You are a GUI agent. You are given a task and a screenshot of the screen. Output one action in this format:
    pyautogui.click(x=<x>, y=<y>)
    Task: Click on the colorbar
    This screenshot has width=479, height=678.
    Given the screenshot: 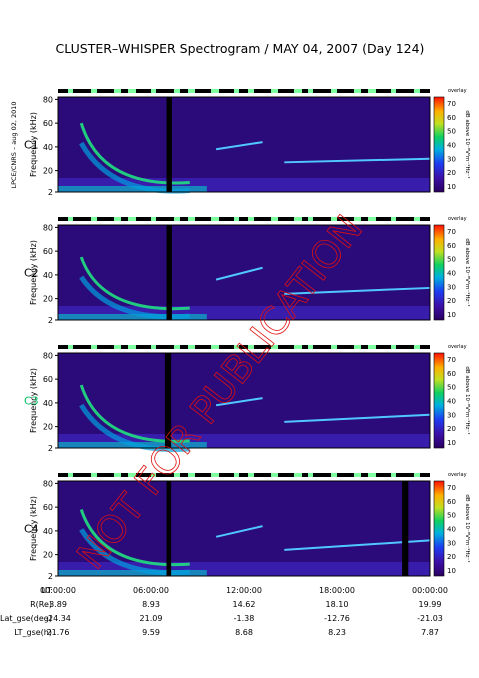 What is the action you would take?
    pyautogui.click(x=439, y=400)
    